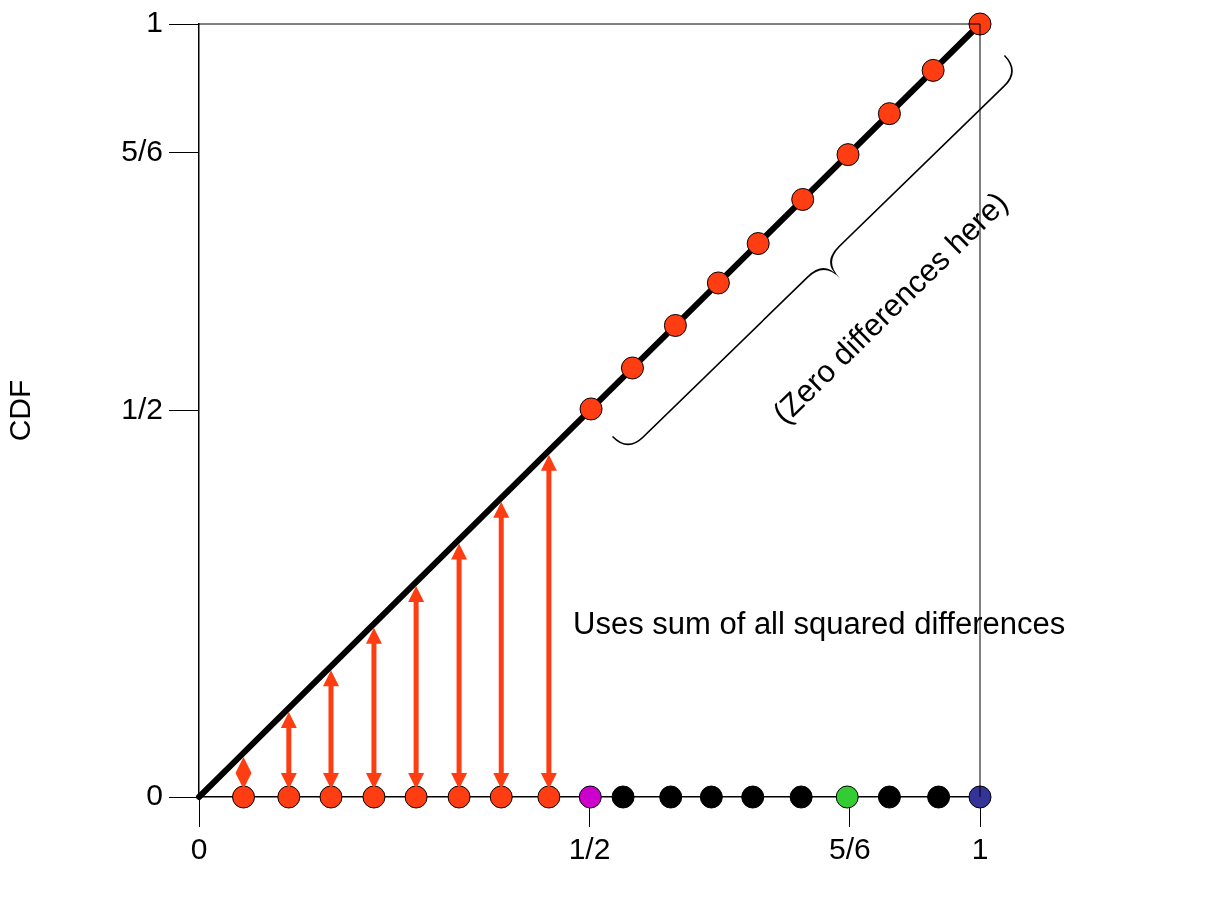 This screenshot has height=900, width=1228. What do you see at coordinates (199, 849) in the screenshot?
I see `x-tick-label: 0` at bounding box center [199, 849].